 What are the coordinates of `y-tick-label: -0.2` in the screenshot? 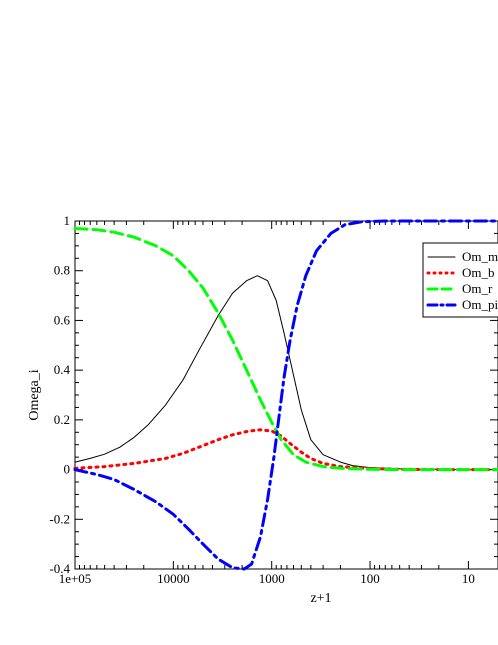 It's located at (59, 518).